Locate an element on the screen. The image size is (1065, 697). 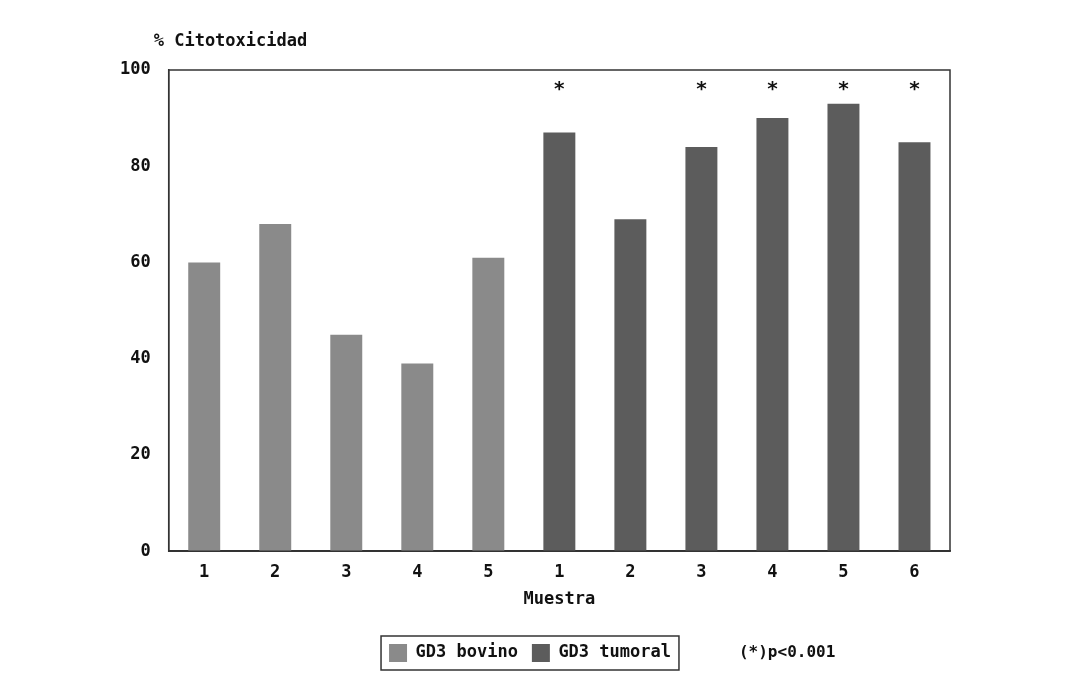
x-tick-label: 6 is located at coordinates (914, 570).